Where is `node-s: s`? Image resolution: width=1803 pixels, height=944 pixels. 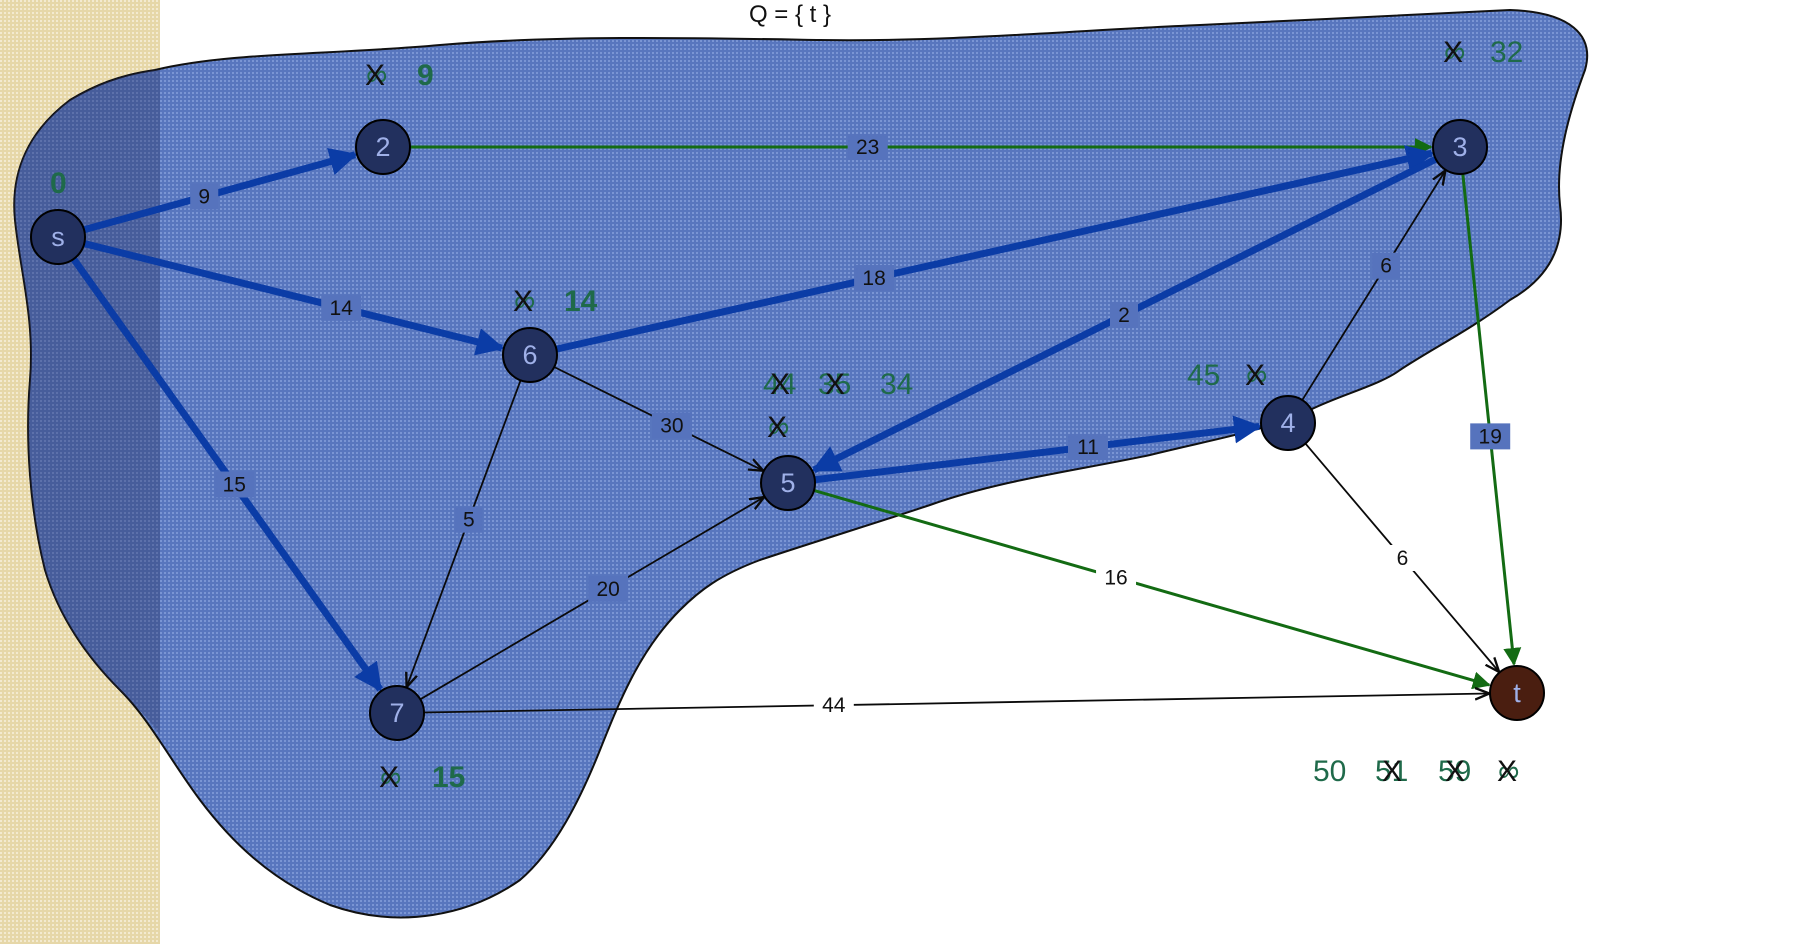 node-s: s is located at coordinates (58, 237).